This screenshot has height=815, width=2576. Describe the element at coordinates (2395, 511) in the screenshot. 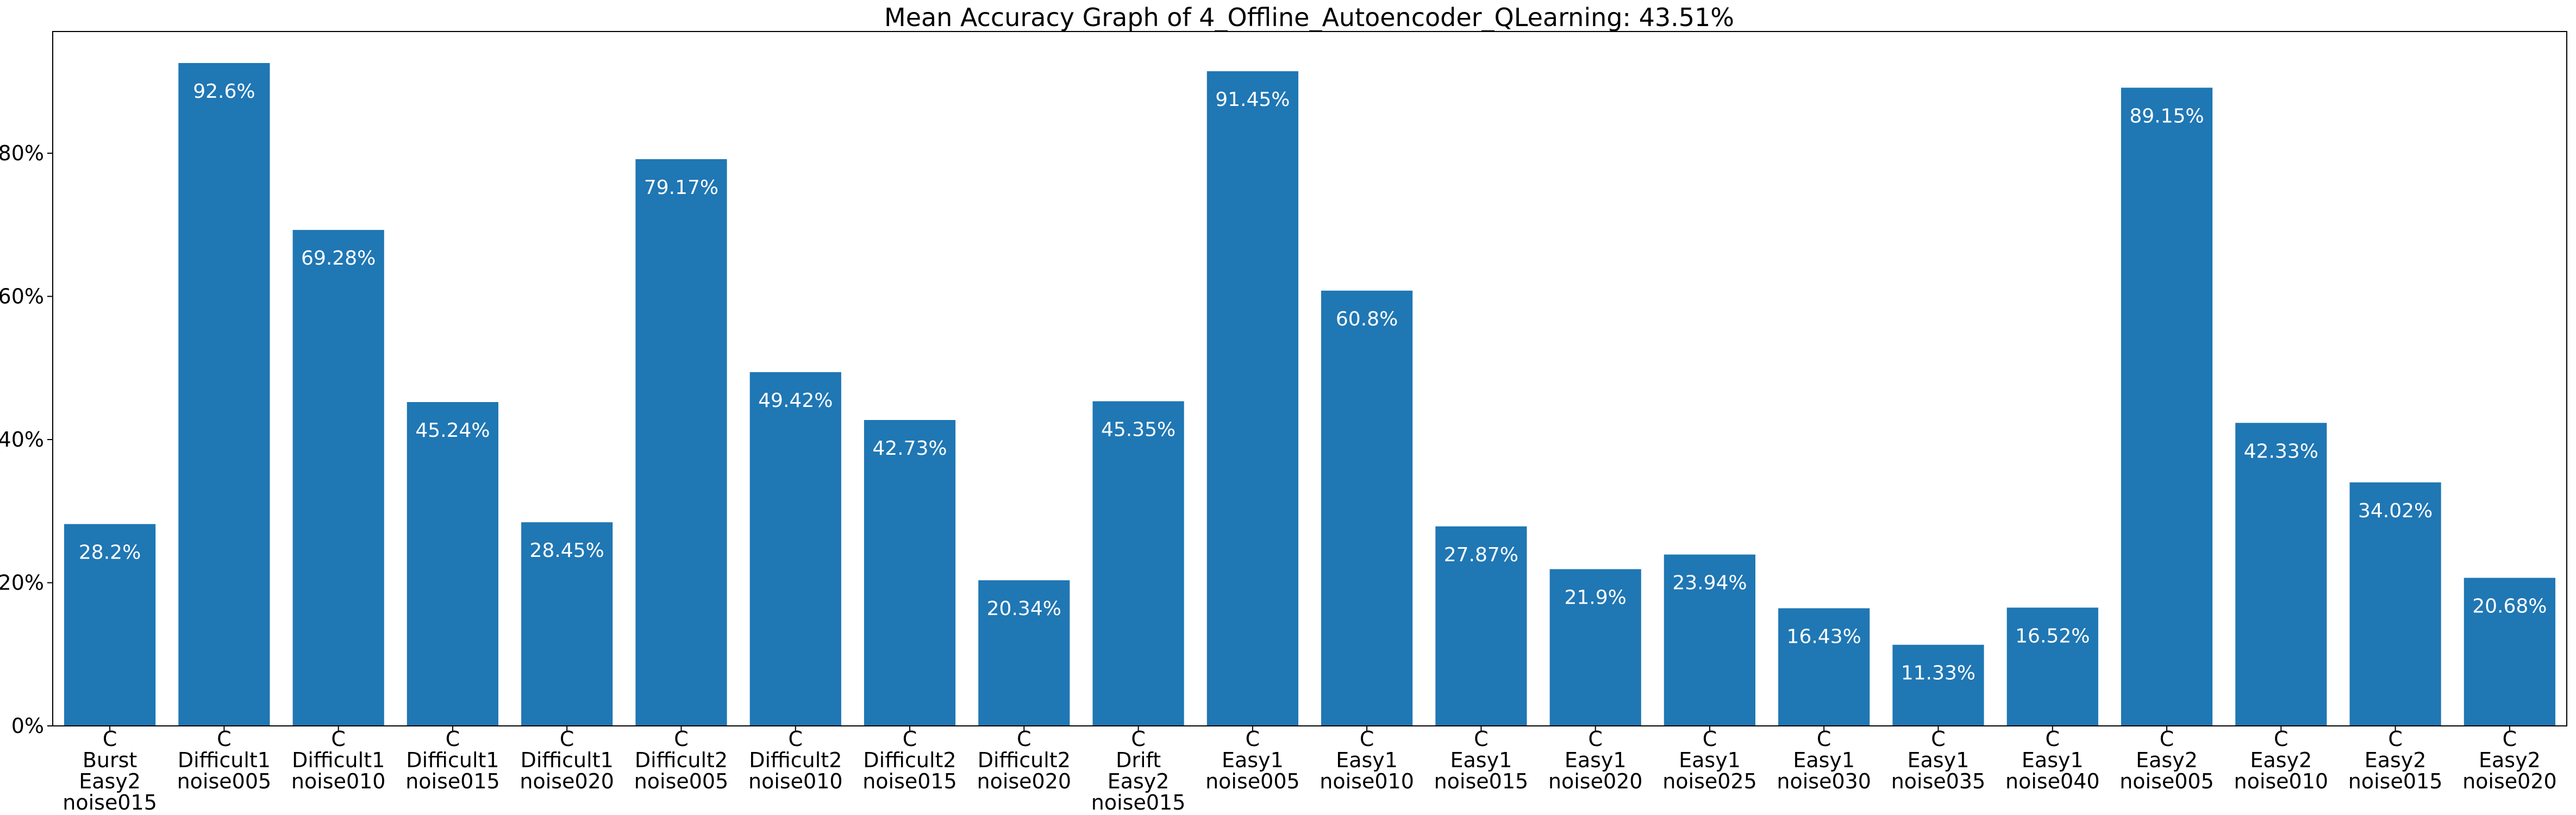

I see `bar-data-label: 34.02%` at that location.